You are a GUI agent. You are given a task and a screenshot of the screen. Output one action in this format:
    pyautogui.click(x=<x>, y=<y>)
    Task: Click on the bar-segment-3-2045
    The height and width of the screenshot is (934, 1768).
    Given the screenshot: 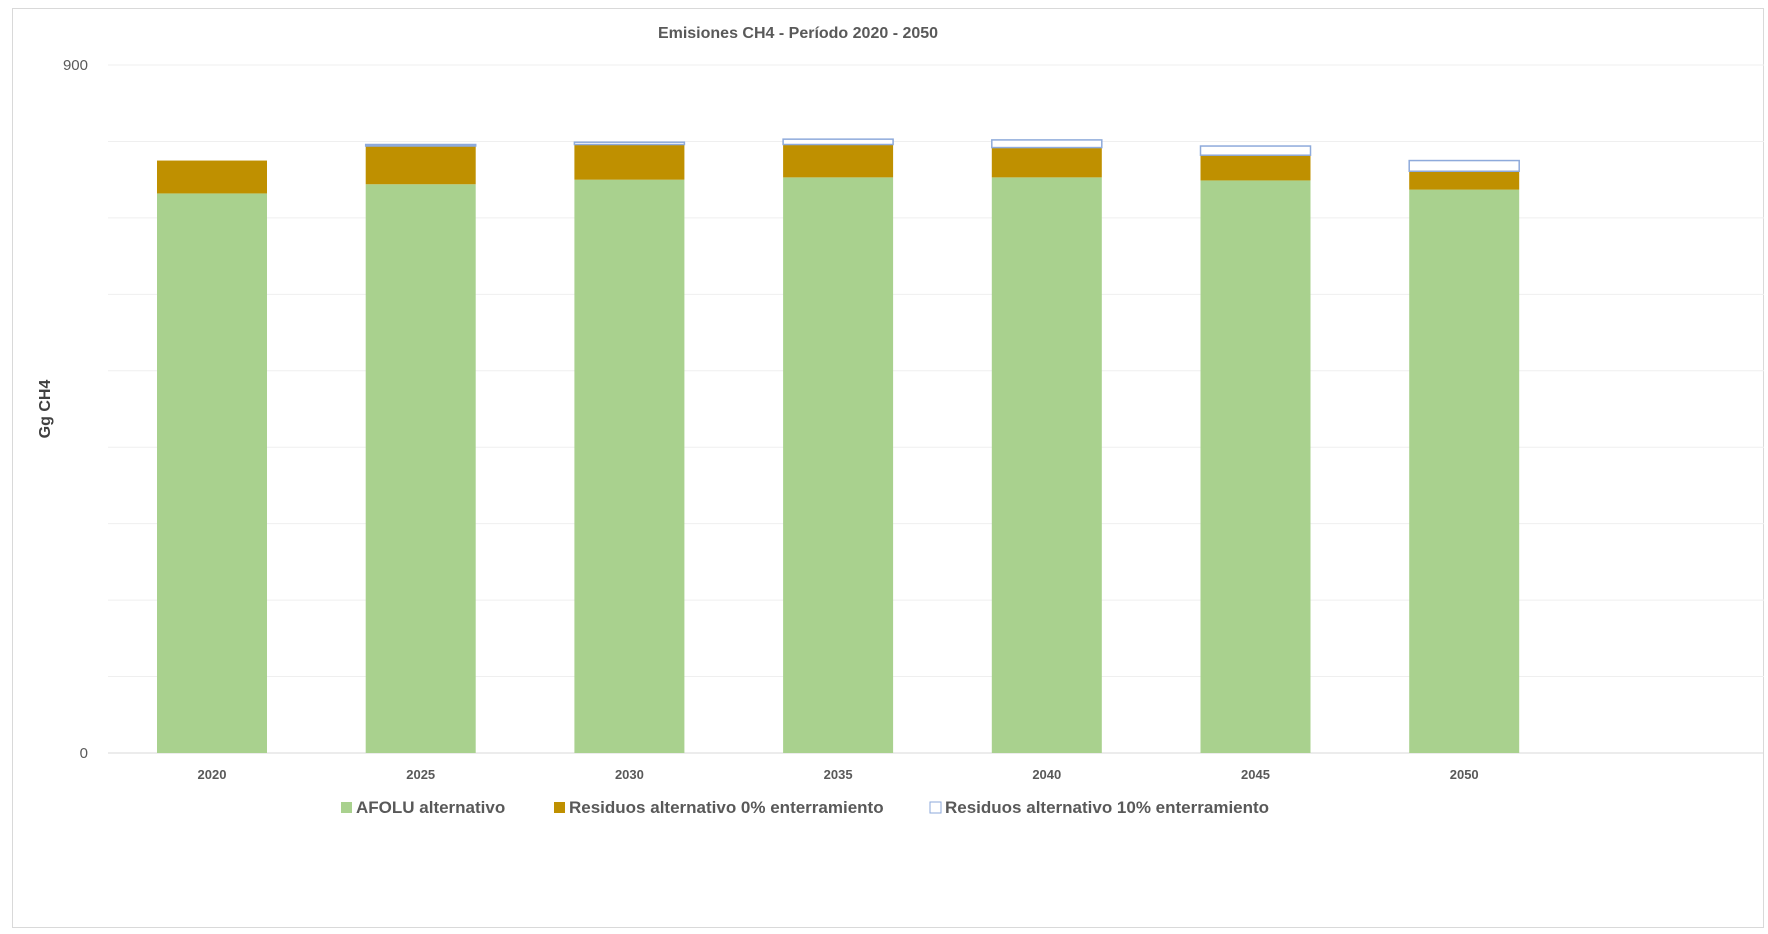 What is the action you would take?
    pyautogui.click(x=1255, y=150)
    